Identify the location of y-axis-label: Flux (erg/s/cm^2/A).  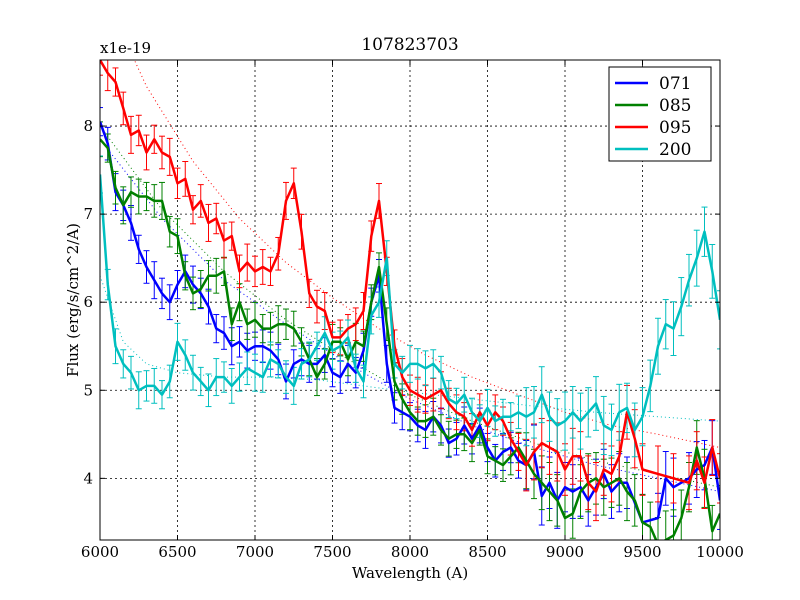
(73, 300).